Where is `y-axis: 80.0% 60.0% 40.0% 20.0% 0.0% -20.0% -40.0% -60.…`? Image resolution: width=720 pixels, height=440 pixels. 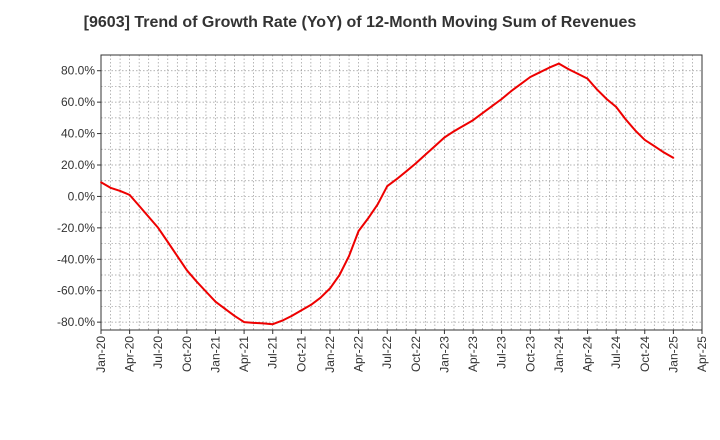 y-axis: 80.0% 60.0% 40.0% 20.0% 0.0% -20.0% -40.0% -60.… is located at coordinates (79, 196).